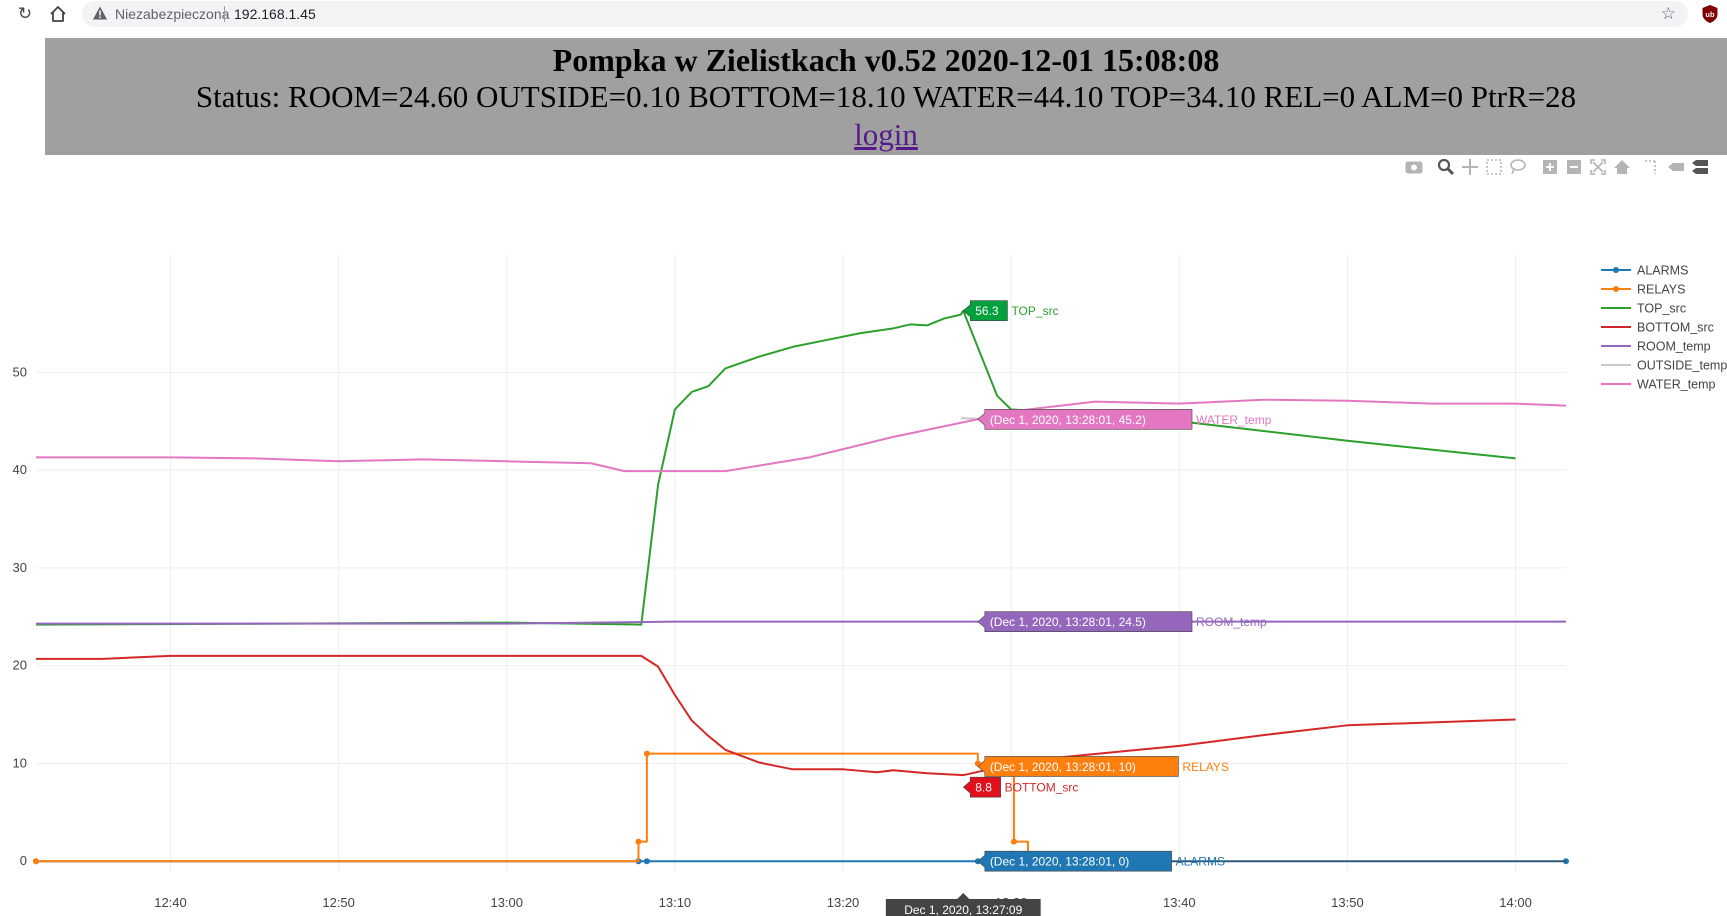 The width and height of the screenshot is (1727, 916). Describe the element at coordinates (1700, 167) in the screenshot. I see `hover-compare-icon` at that location.